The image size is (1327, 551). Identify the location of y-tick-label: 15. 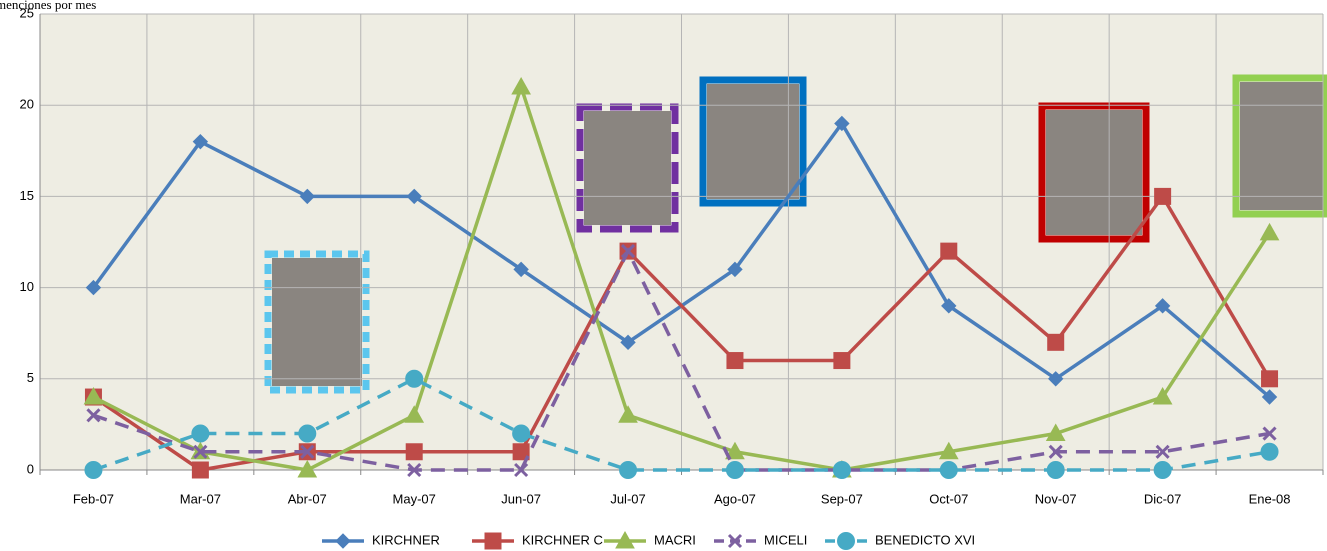
(27, 195).